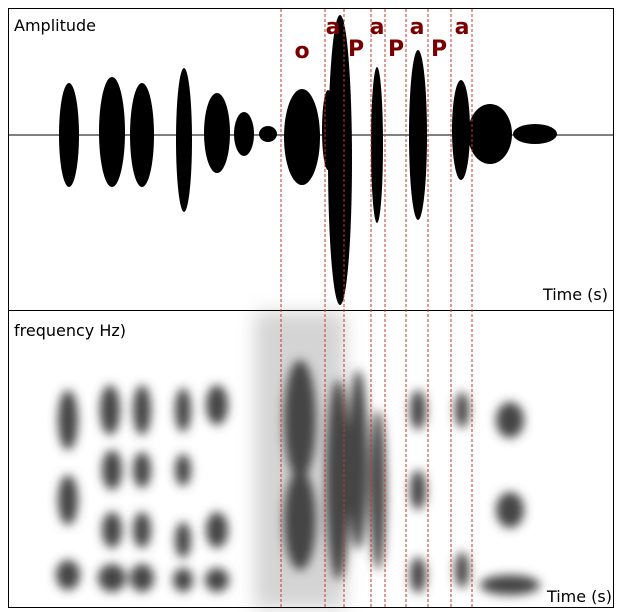 The width and height of the screenshot is (623, 612). Describe the element at coordinates (70, 330) in the screenshot. I see `y-label: frequency Hz)` at that location.